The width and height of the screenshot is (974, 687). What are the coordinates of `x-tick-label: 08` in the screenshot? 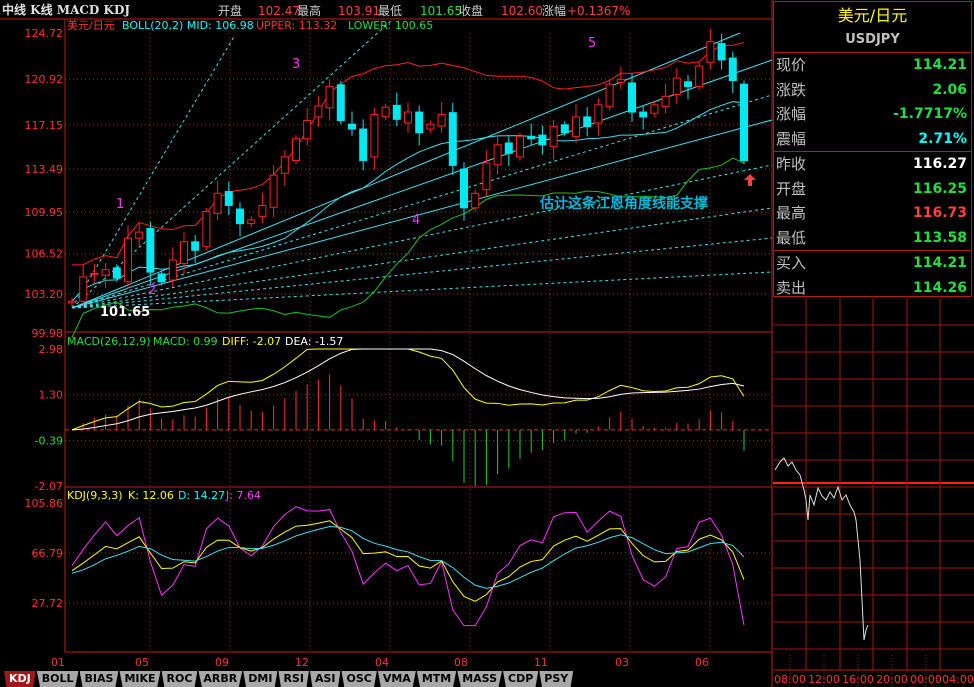 It's located at (461, 662).